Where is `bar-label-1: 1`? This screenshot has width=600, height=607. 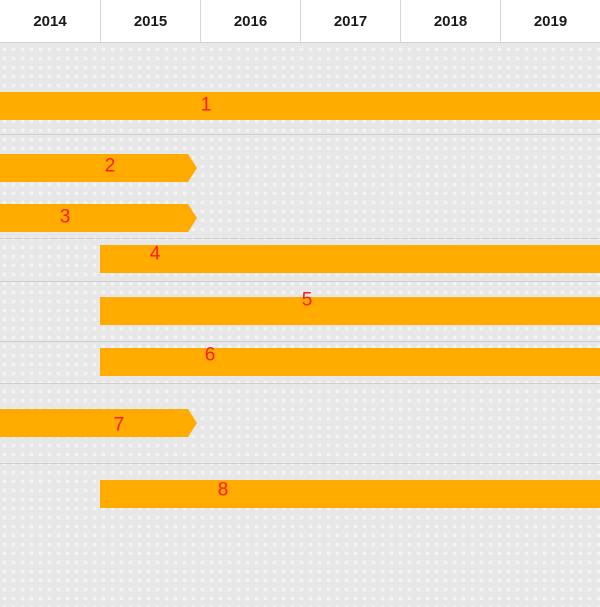 bar-label-1: 1 is located at coordinates (206, 105).